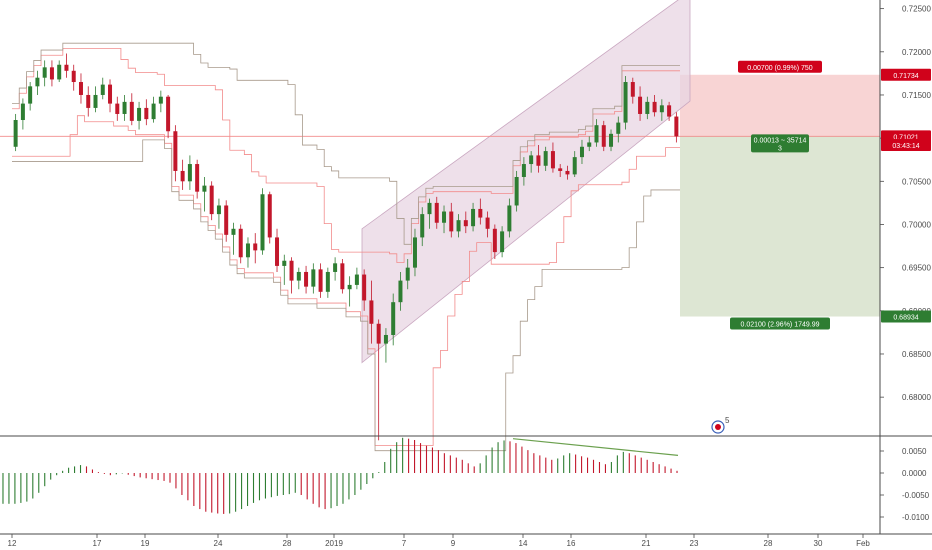  I want to click on date-tick-label: 16, so click(571, 543).